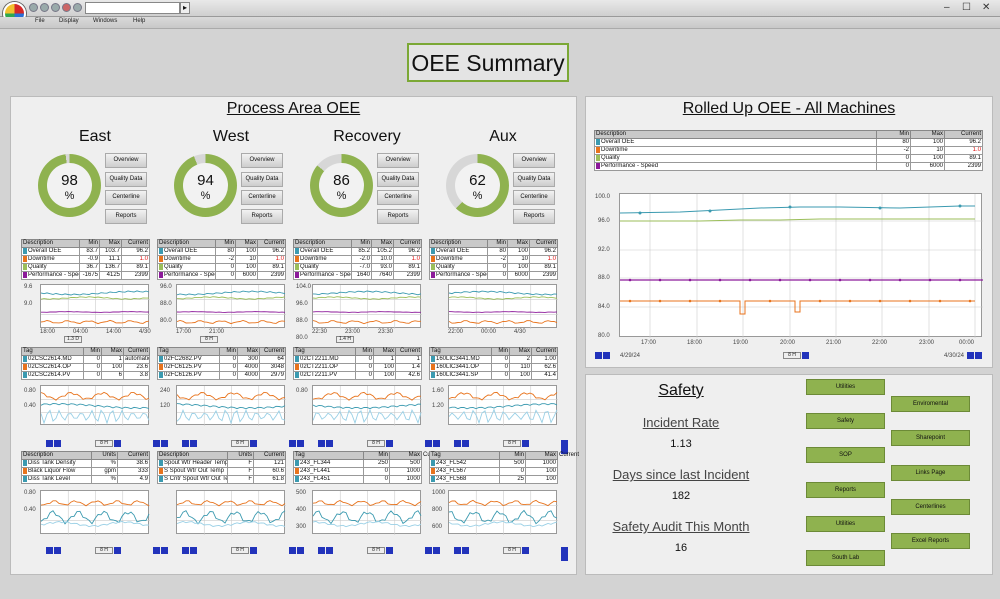  Describe the element at coordinates (139, 21) in the screenshot. I see `menu-help: Help` at that location.